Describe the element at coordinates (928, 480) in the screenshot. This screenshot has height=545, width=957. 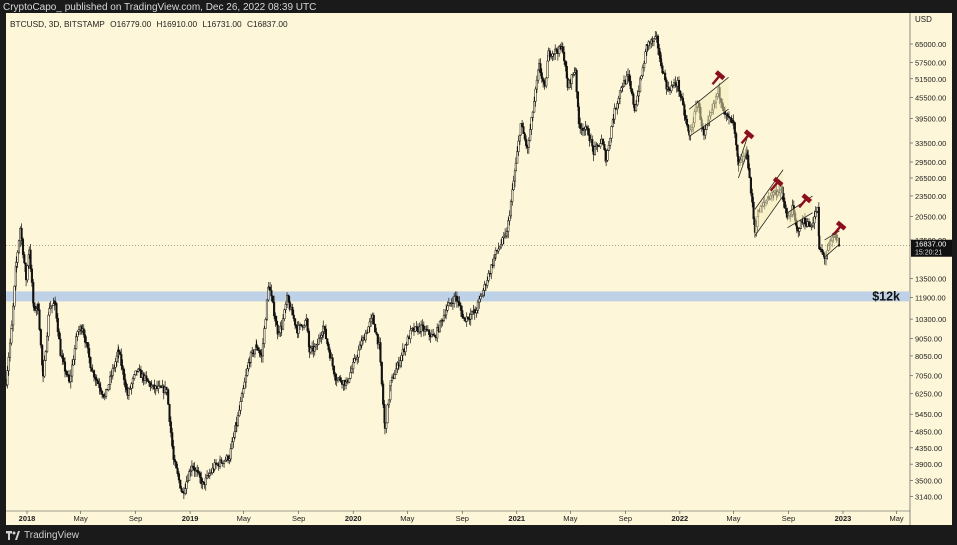
I see `y-tick-label: 3500.00` at that location.